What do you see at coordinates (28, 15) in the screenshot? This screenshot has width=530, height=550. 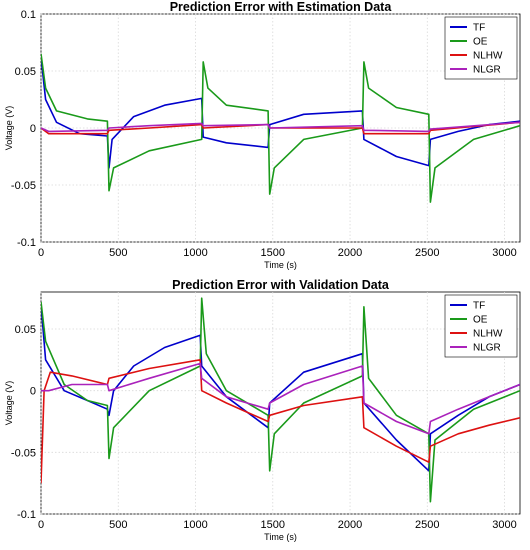 I see `y-tick-label: 0.1` at bounding box center [28, 15].